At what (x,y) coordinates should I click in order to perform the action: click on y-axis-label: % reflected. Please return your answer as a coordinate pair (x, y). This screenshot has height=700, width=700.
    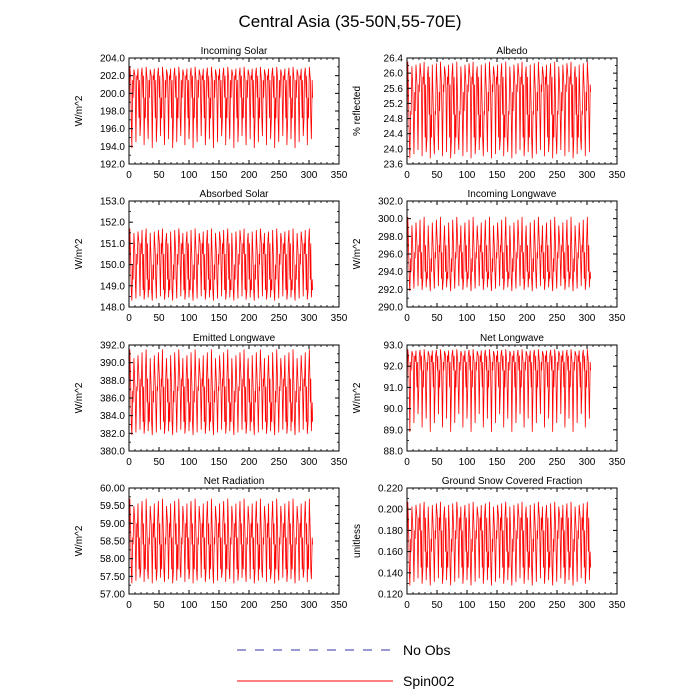
    Looking at the image, I should click on (357, 111).